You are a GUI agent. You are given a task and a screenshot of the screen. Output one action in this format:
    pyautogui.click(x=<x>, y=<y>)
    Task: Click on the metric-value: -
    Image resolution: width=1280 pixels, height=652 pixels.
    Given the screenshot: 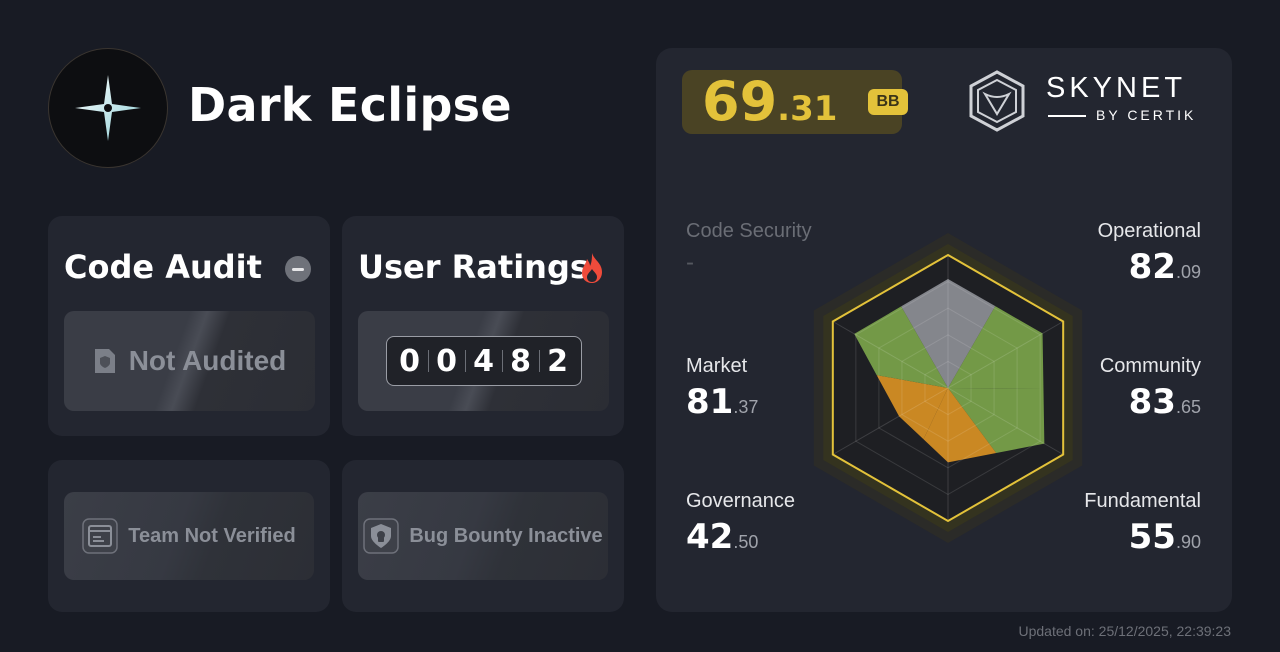 What is the action you would take?
    pyautogui.click(x=690, y=262)
    